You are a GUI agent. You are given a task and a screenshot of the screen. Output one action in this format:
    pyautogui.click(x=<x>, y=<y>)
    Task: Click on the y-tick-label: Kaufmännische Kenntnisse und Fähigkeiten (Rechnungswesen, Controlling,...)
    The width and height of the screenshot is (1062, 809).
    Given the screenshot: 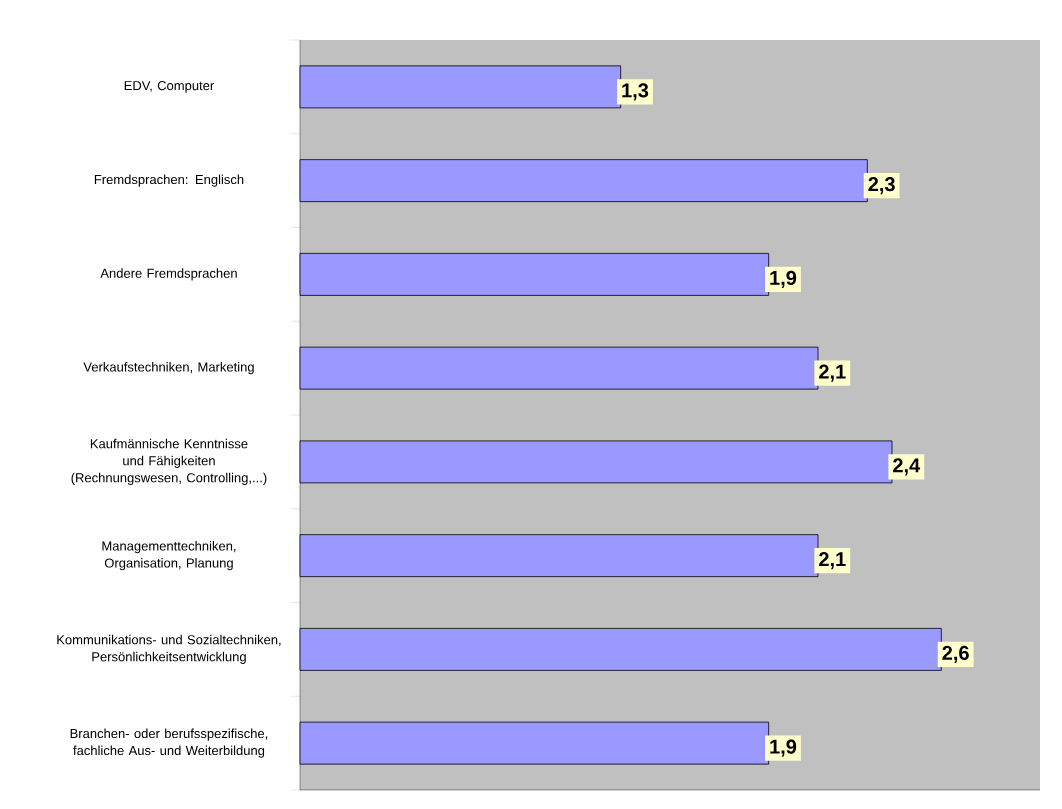 What is the action you would take?
    pyautogui.click(x=169, y=461)
    